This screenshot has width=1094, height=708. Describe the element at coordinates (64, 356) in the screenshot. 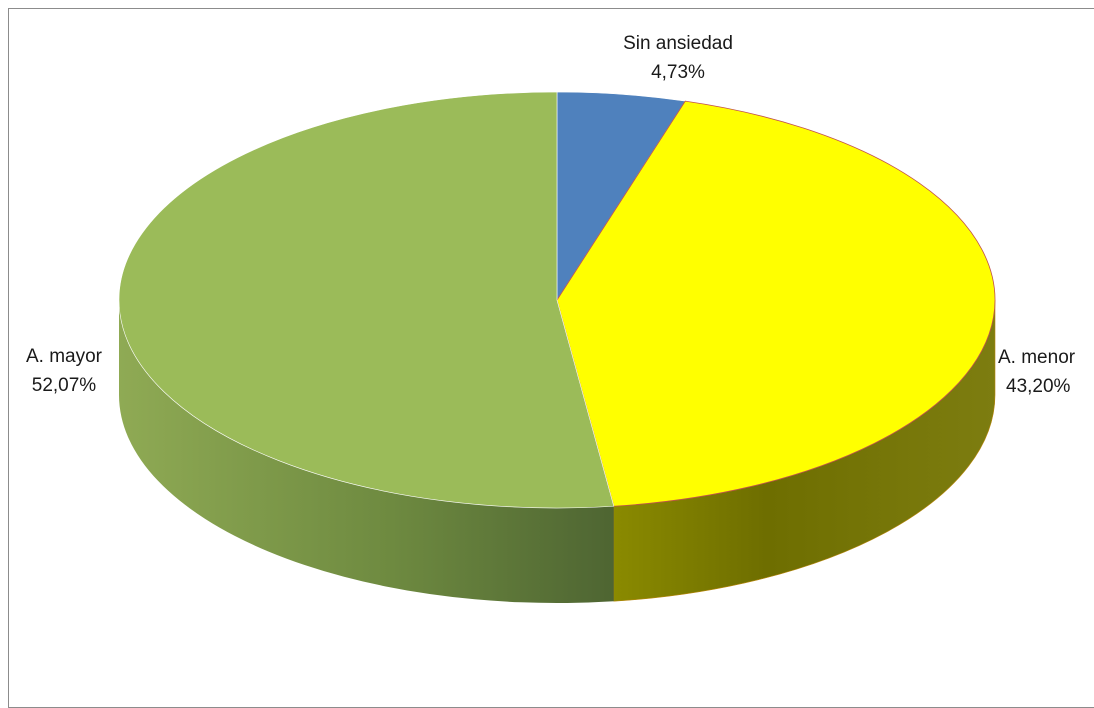

I see `slice-label-a-mayor: A. mayor` at that location.